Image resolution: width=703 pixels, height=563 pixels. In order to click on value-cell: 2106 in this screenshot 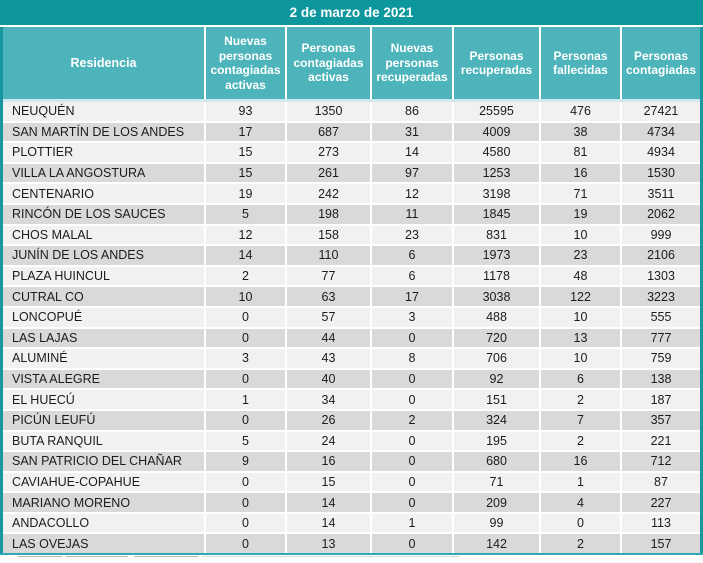, I will do `click(660, 256)`.